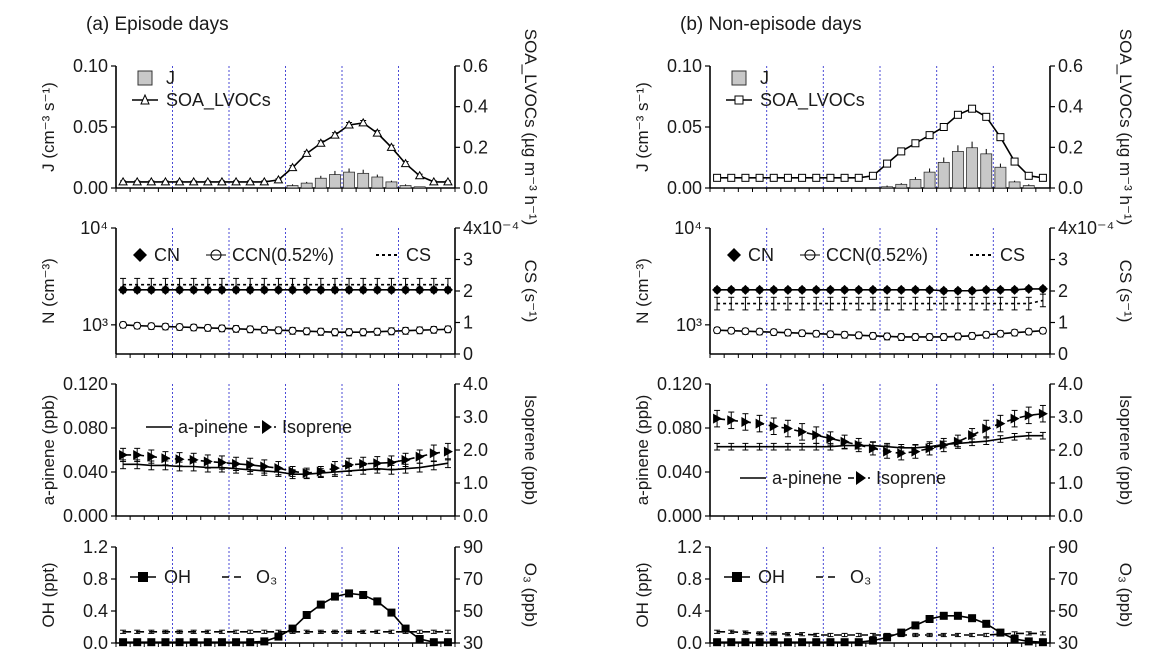 This screenshot has height=657, width=1163. I want to click on y2-tick-label: 0.4, so click(475, 107).